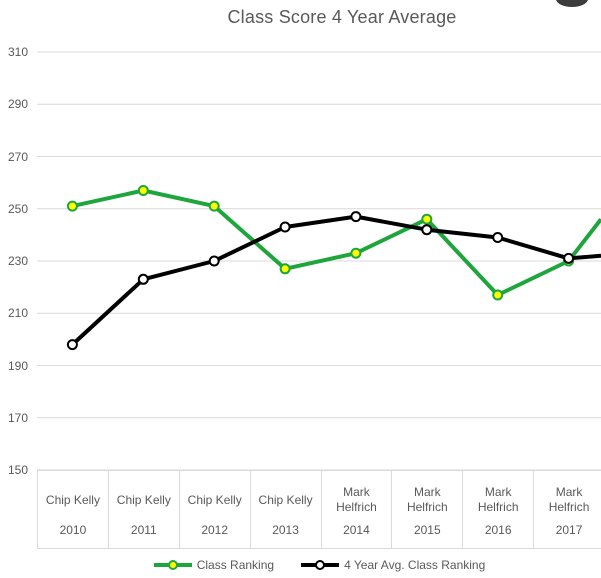  I want to click on x-axis-category: Chip Kelly 2011, so click(143, 509).